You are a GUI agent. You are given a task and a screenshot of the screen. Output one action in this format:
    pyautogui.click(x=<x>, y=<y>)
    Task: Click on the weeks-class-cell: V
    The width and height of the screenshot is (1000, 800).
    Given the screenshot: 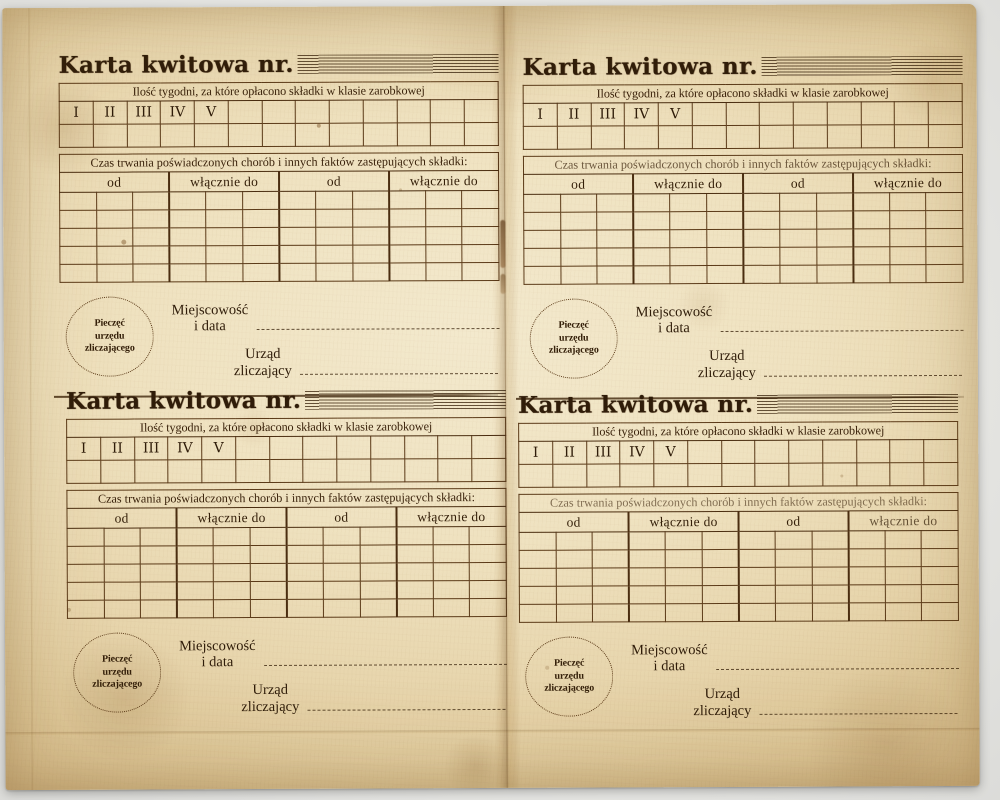 What is the action you would take?
    pyautogui.click(x=211, y=112)
    